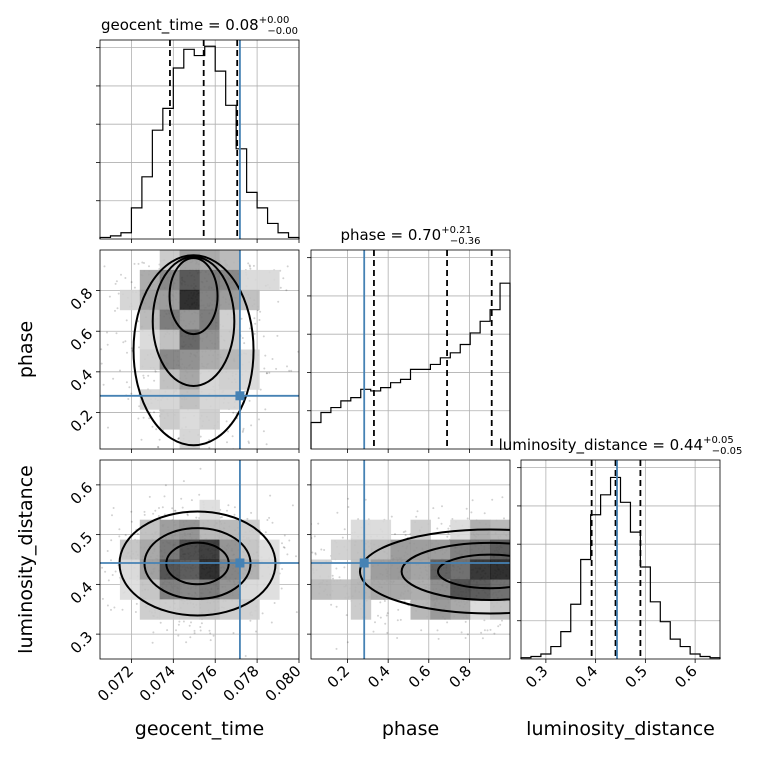 This screenshot has width=760, height=760. I want to click on axes-frame, so click(620, 559).